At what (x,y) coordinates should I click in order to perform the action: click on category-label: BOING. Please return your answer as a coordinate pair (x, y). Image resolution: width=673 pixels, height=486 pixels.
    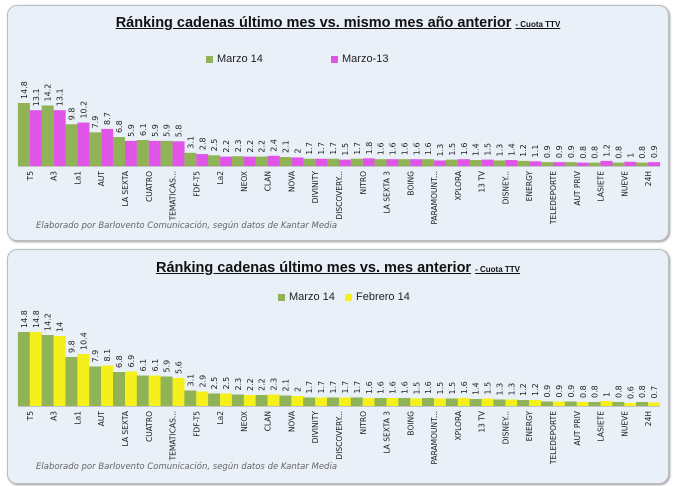
    Looking at the image, I should click on (410, 423).